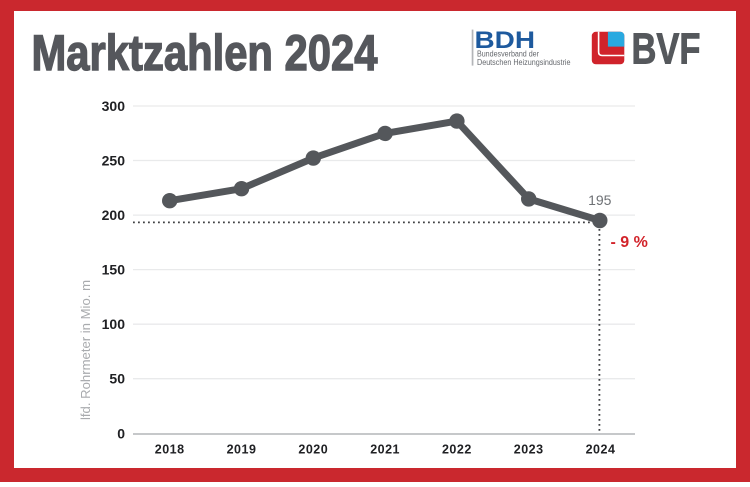 This screenshot has width=750, height=487. I want to click on svg-text: 250, so click(114, 161).